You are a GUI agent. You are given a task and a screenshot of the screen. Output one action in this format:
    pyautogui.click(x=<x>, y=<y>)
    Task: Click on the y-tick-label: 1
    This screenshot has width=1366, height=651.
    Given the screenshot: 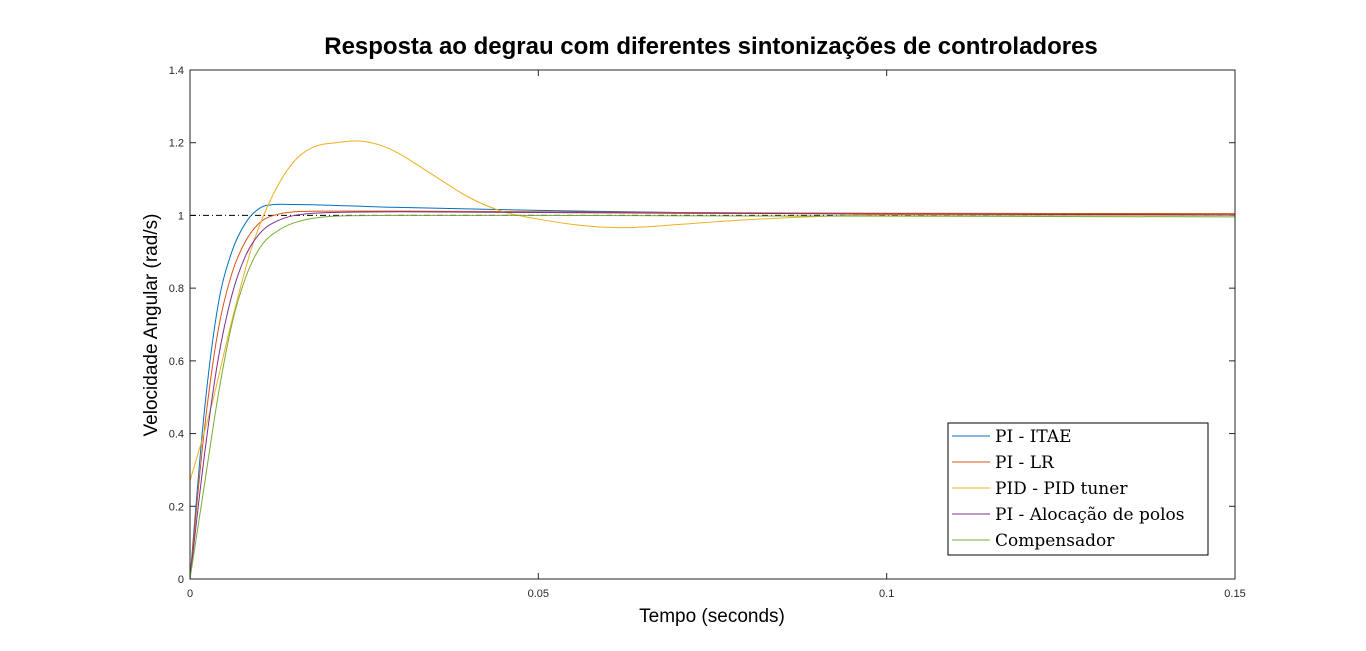 What is the action you would take?
    pyautogui.click(x=181, y=216)
    